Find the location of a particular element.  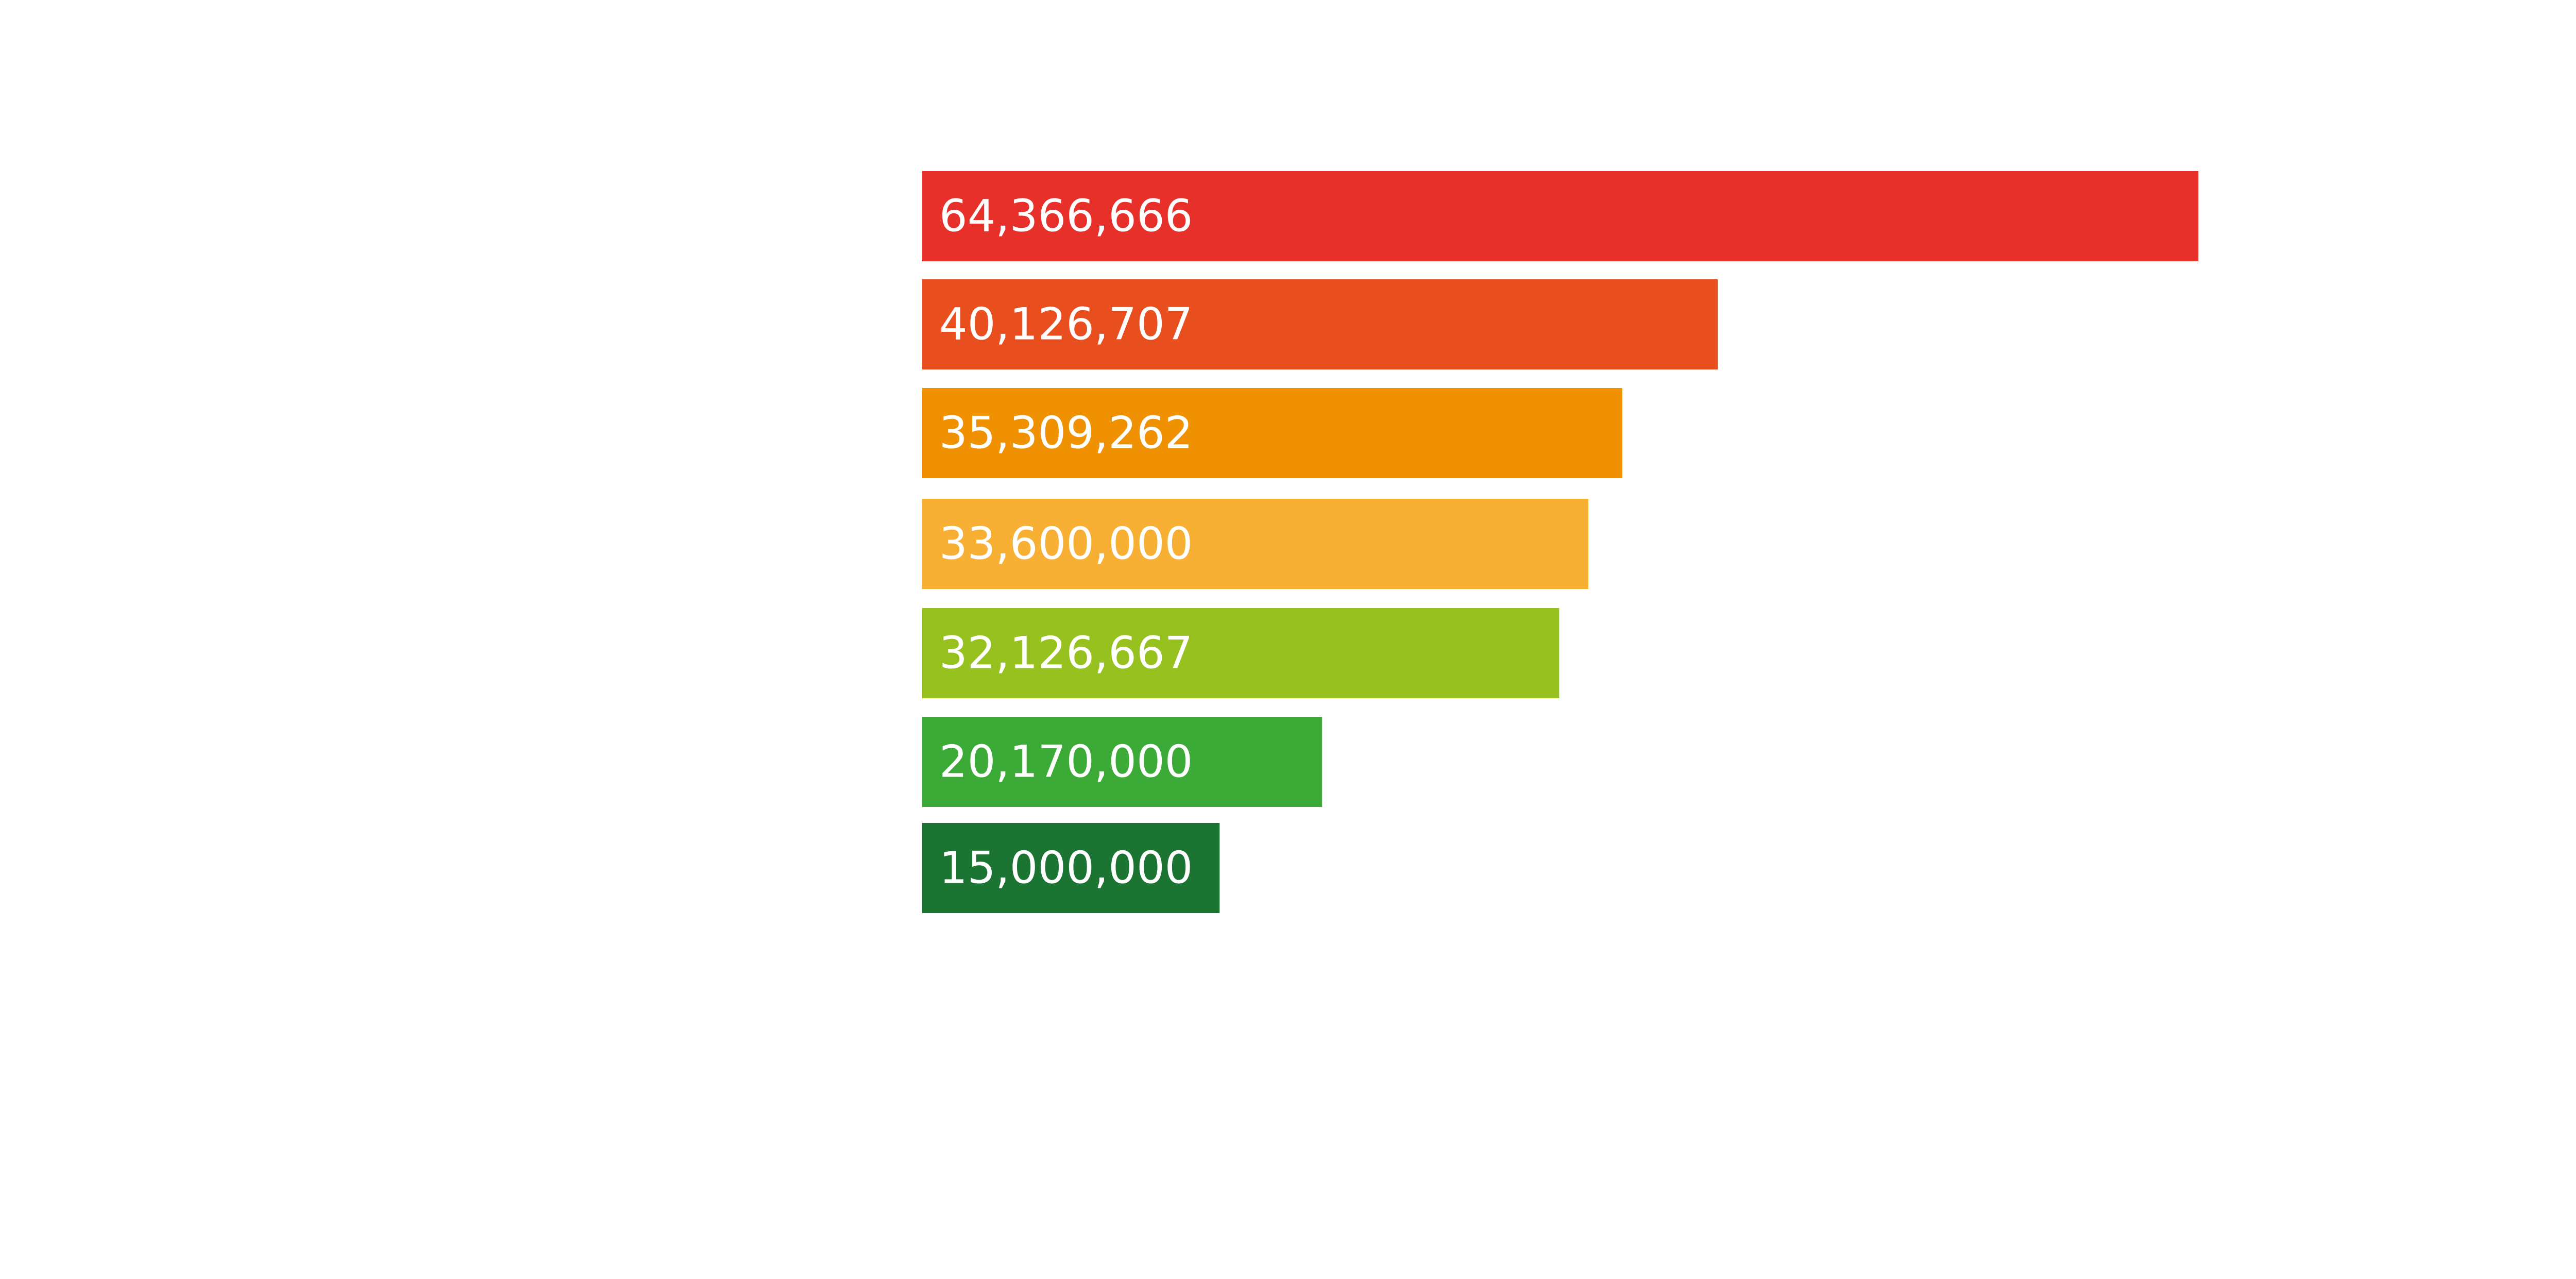

bar-value-label-3: 35,309,262 is located at coordinates (1066, 433).